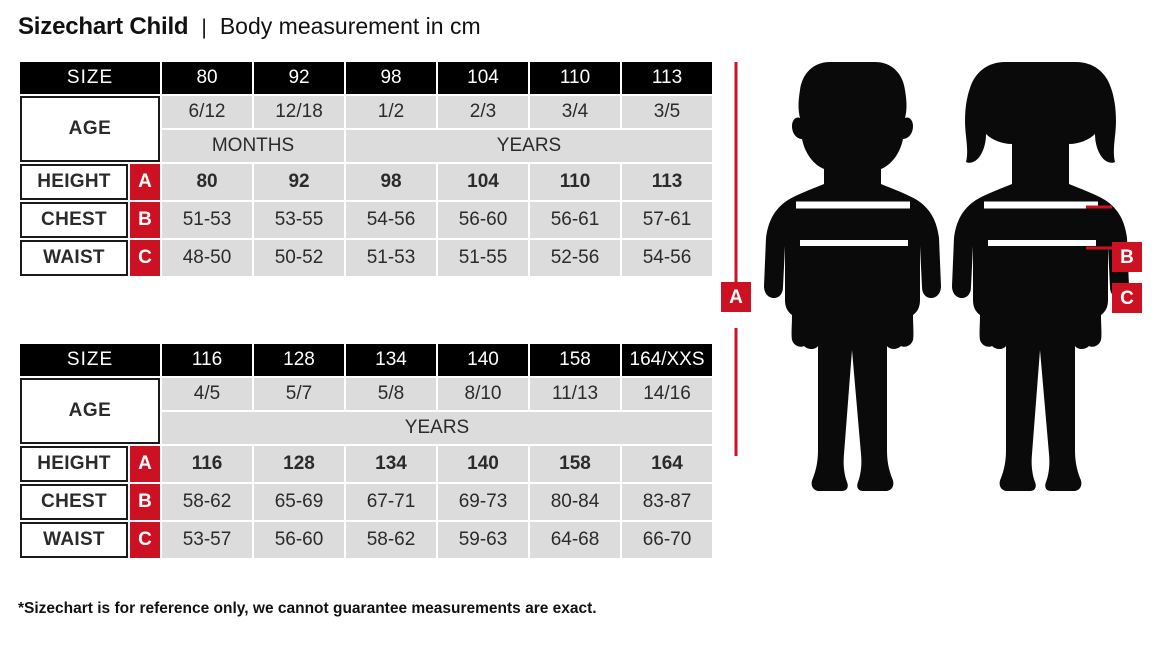 This screenshot has height=645, width=1169. What do you see at coordinates (575, 394) in the screenshot?
I see `age-value: 11/13` at bounding box center [575, 394].